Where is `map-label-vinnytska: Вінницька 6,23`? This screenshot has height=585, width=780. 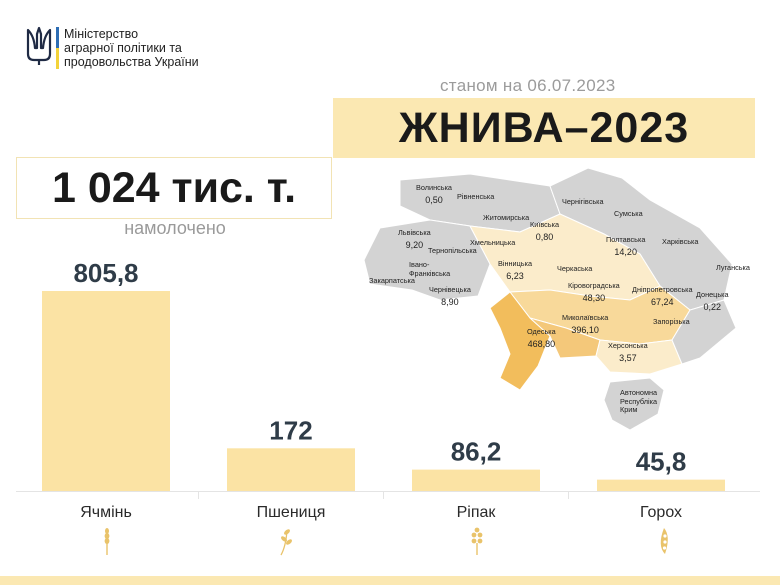 map-label-vinnytska: Вінницька 6,23 is located at coordinates (515, 270).